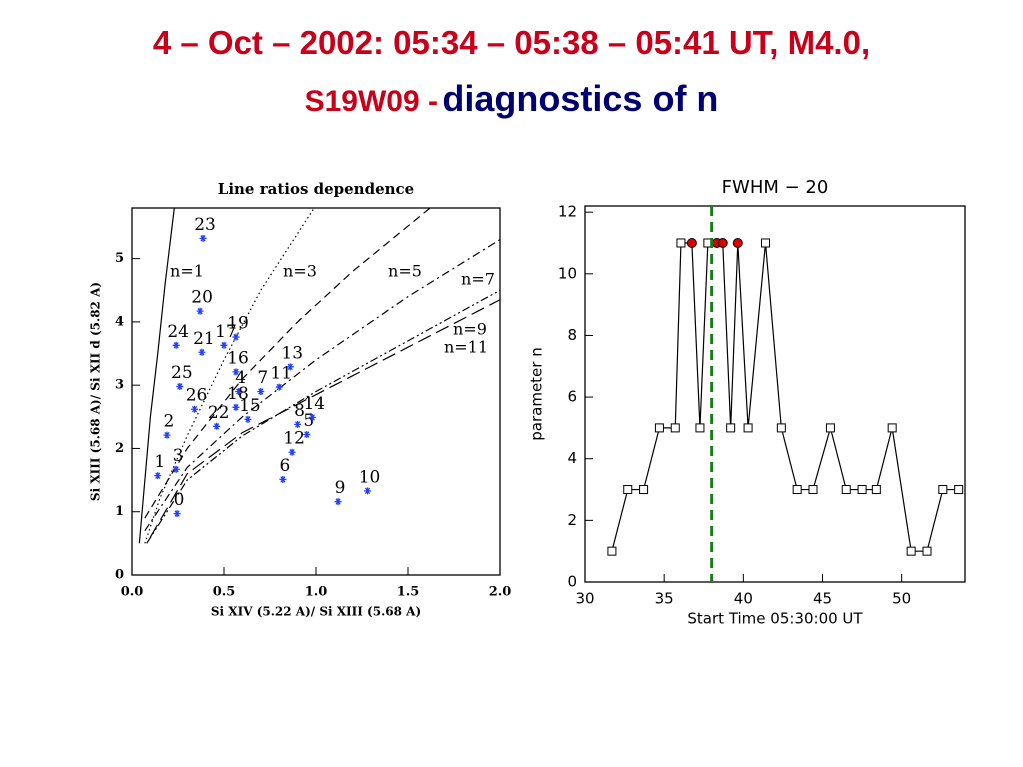 The height and width of the screenshot is (767, 1023). What do you see at coordinates (197, 396) in the screenshot?
I see `point-label: 26` at bounding box center [197, 396].